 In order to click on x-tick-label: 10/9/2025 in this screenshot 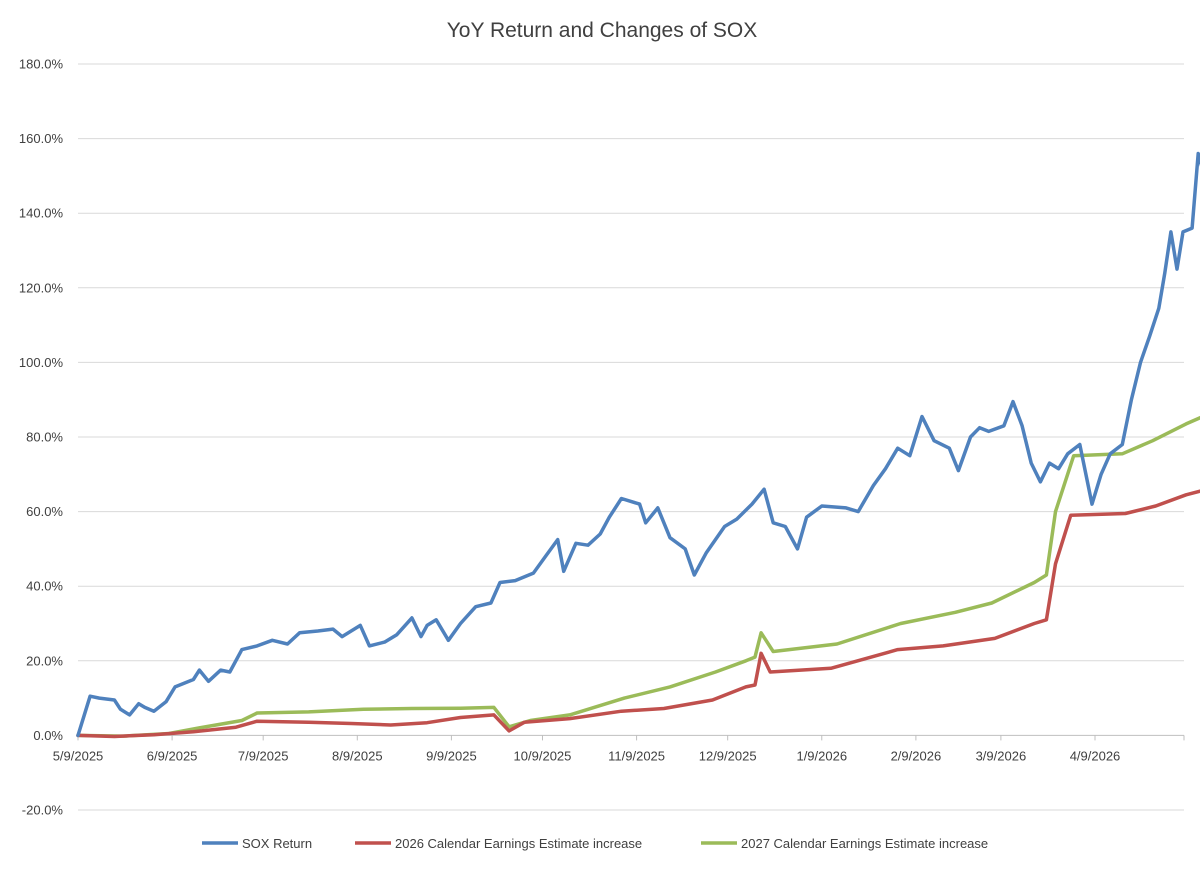, I will do `click(543, 755)`.